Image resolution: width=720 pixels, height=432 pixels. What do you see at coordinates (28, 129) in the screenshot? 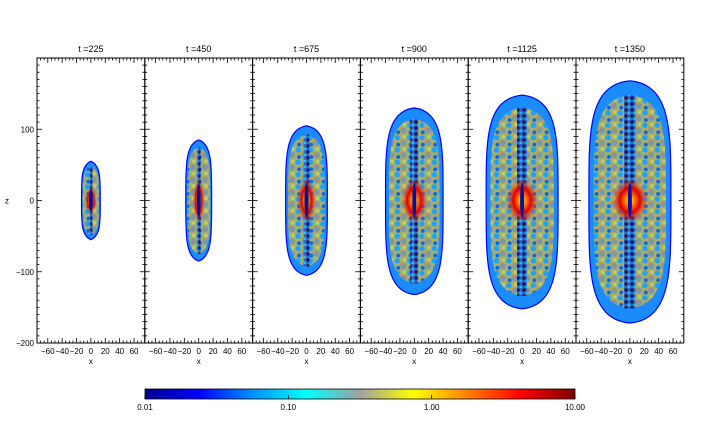
I see `z-tick-label: 100` at bounding box center [28, 129].